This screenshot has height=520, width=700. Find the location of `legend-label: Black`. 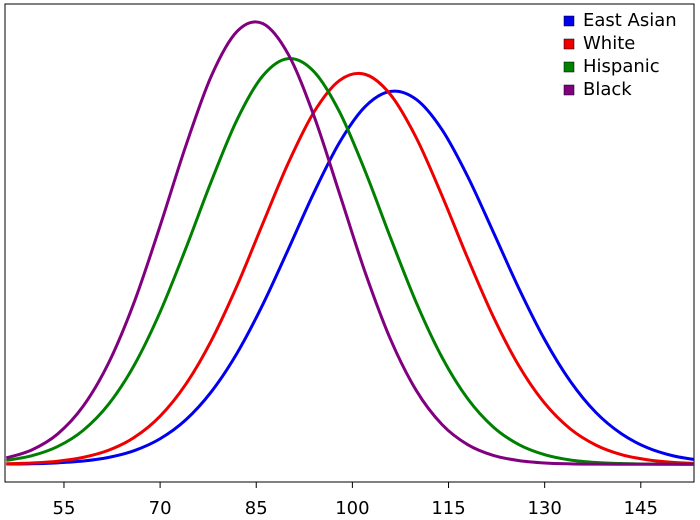

legend-label: Black is located at coordinates (607, 89).